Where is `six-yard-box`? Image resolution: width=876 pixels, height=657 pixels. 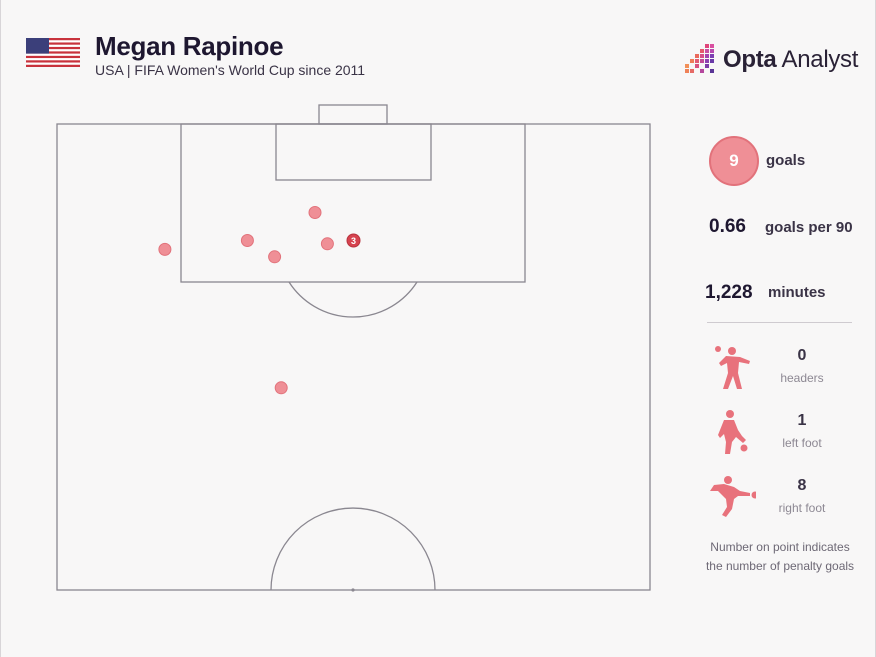
six-yard-box is located at coordinates (353, 152).